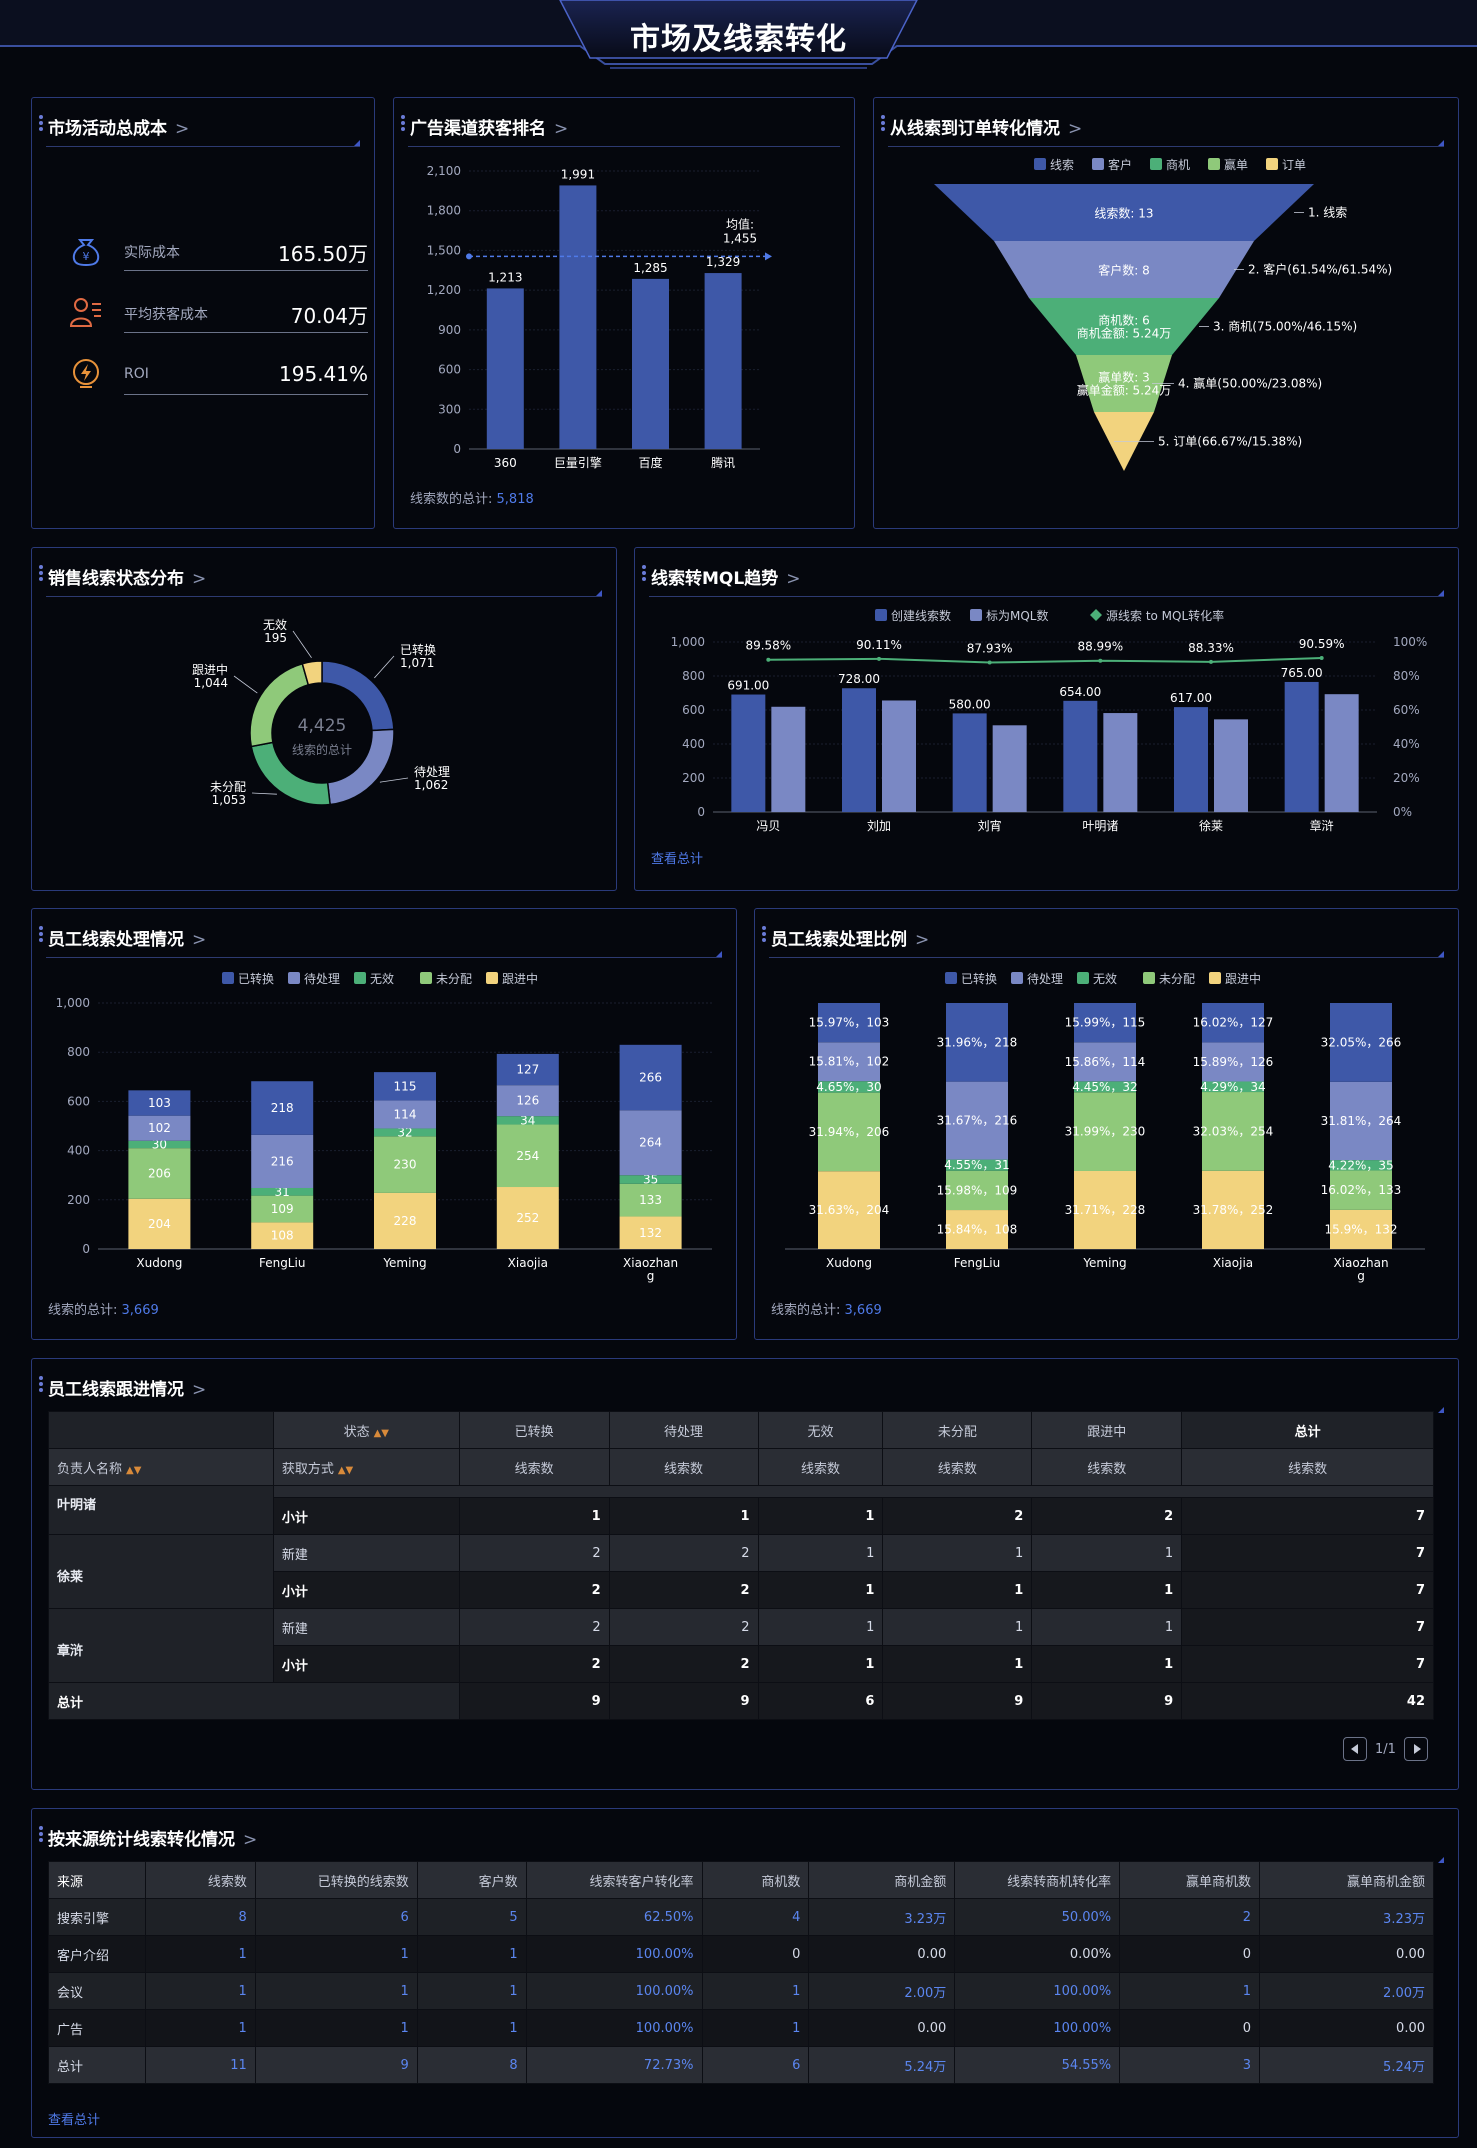 Image resolution: width=1477 pixels, height=2148 pixels. I want to click on x-tick-label: 冯贝, so click(768, 826).